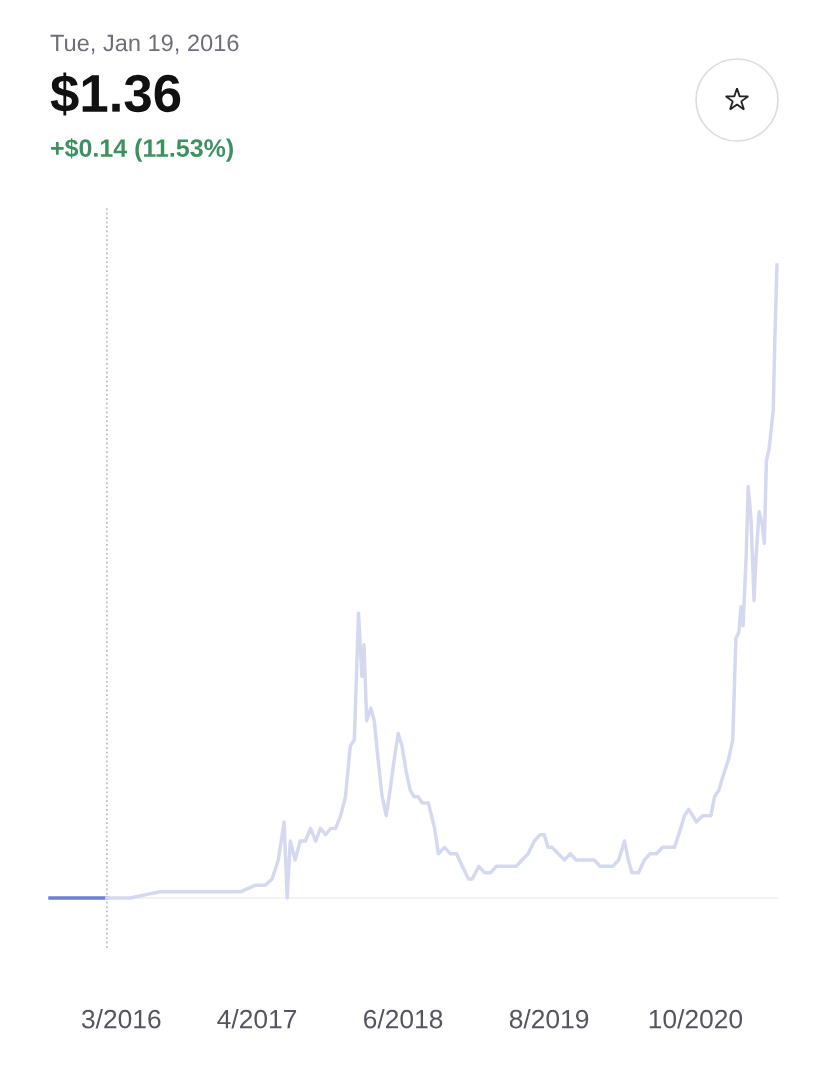  Describe the element at coordinates (115, 94) in the screenshot. I see `chart-title: $1.36` at that location.